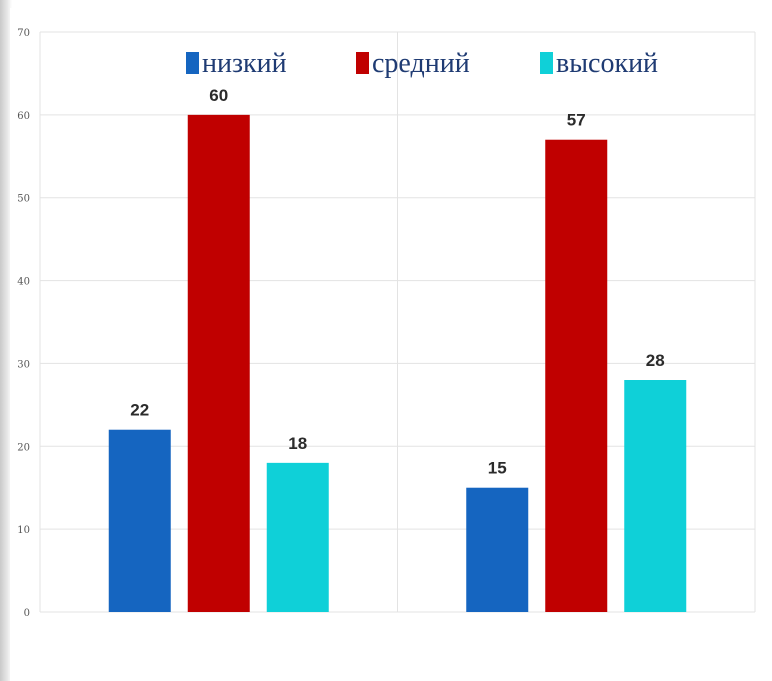 The height and width of the screenshot is (681, 772). I want to click on legend-label: низкий, so click(244, 63).